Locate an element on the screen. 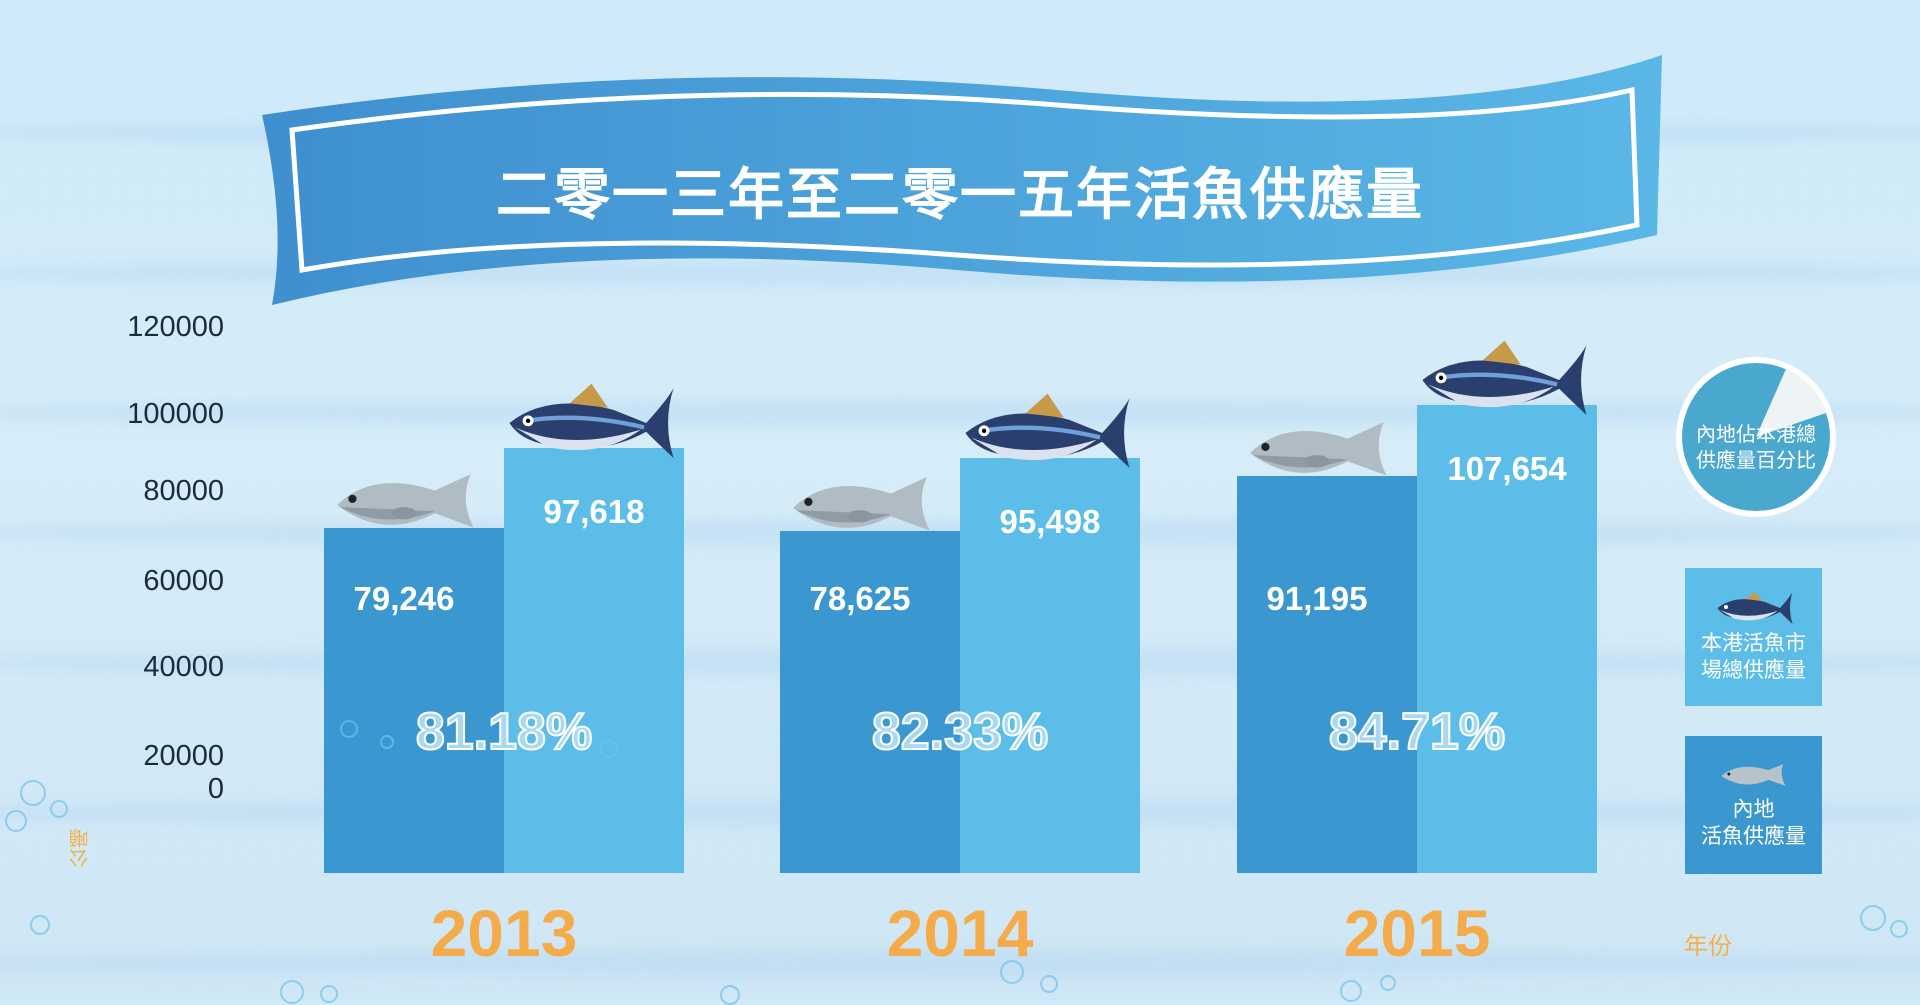 Image resolution: width=1920 pixels, height=1005 pixels. bar-total-2015 is located at coordinates (1507, 638).